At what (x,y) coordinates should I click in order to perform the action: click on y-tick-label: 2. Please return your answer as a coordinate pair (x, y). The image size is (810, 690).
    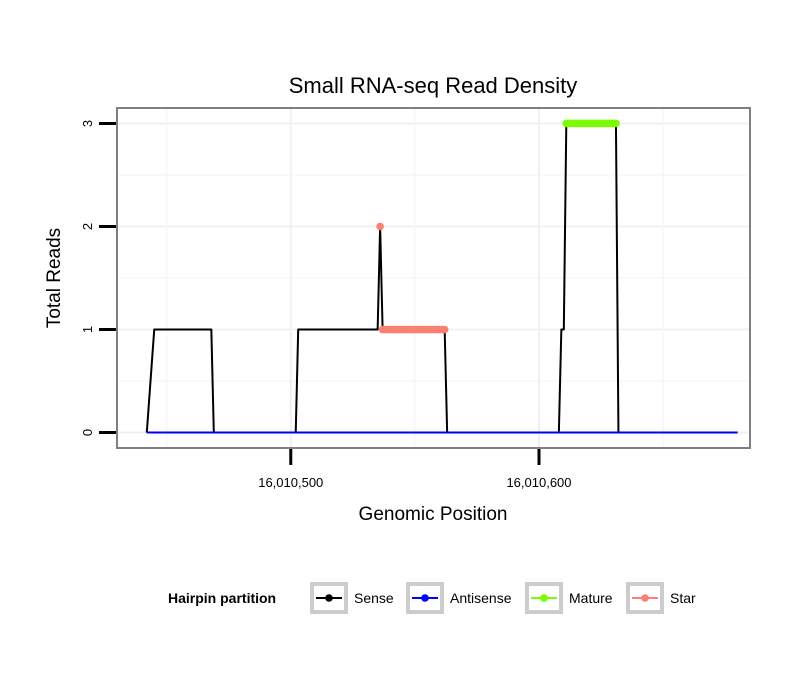
    Looking at the image, I should click on (87, 226).